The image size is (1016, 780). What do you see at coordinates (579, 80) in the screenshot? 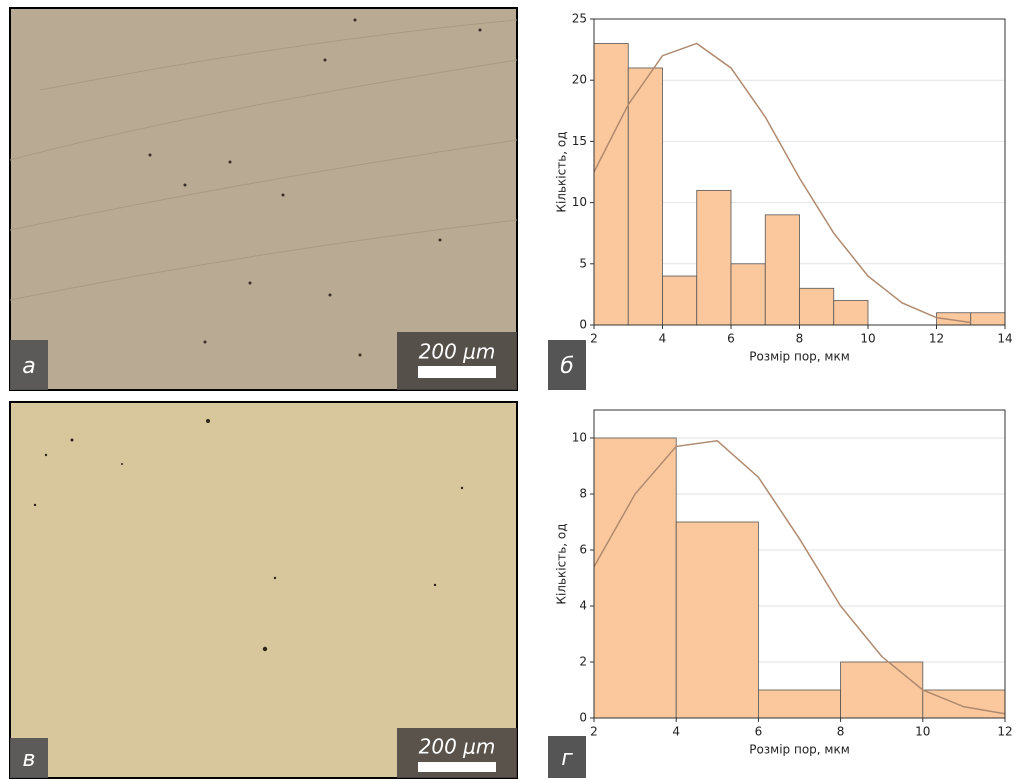
I see `y-tick-label: 20` at bounding box center [579, 80].